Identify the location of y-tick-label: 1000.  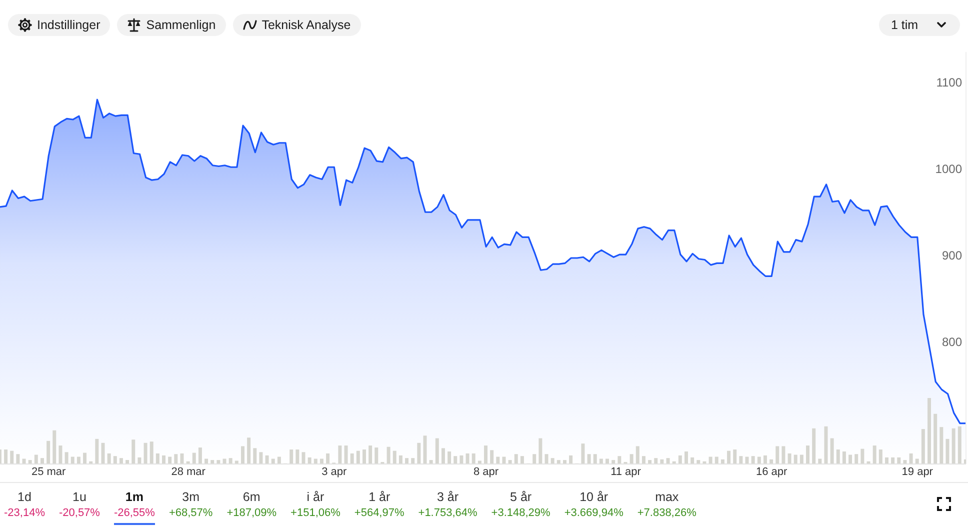
(948, 169).